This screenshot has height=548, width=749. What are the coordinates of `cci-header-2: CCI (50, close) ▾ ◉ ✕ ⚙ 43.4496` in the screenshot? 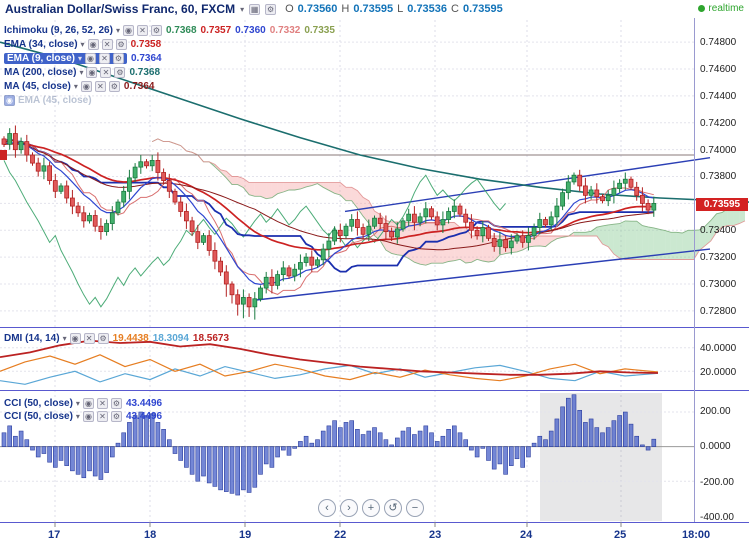 It's located at (83, 416).